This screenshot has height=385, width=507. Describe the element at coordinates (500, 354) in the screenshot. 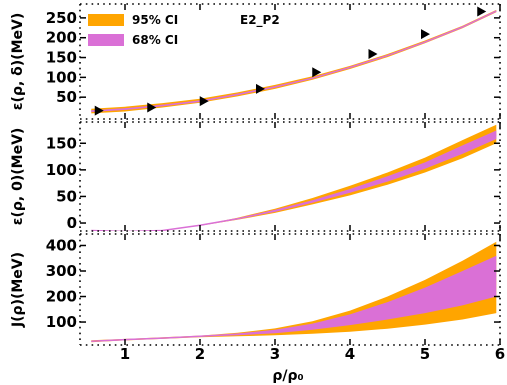

I see `x-tick-label-5: 6` at that location.